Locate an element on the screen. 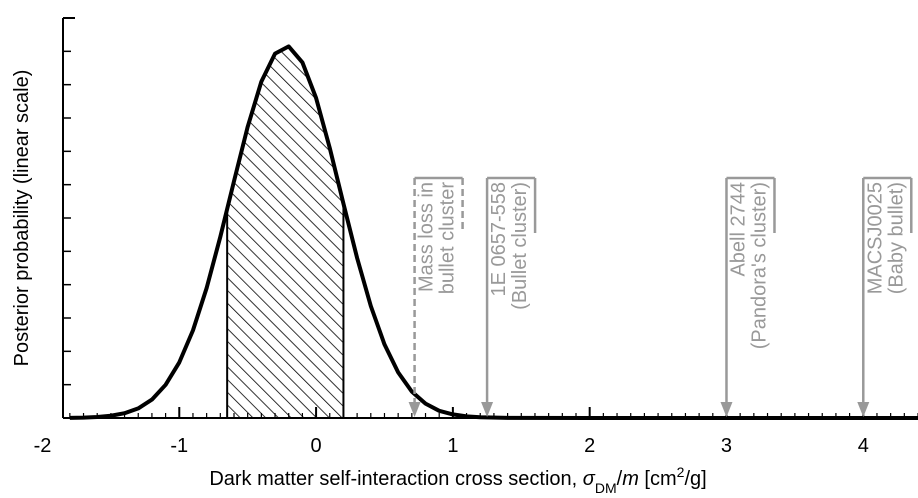 This screenshot has width=918, height=498. x-axis-label-part: 2 is located at coordinates (681, 472).